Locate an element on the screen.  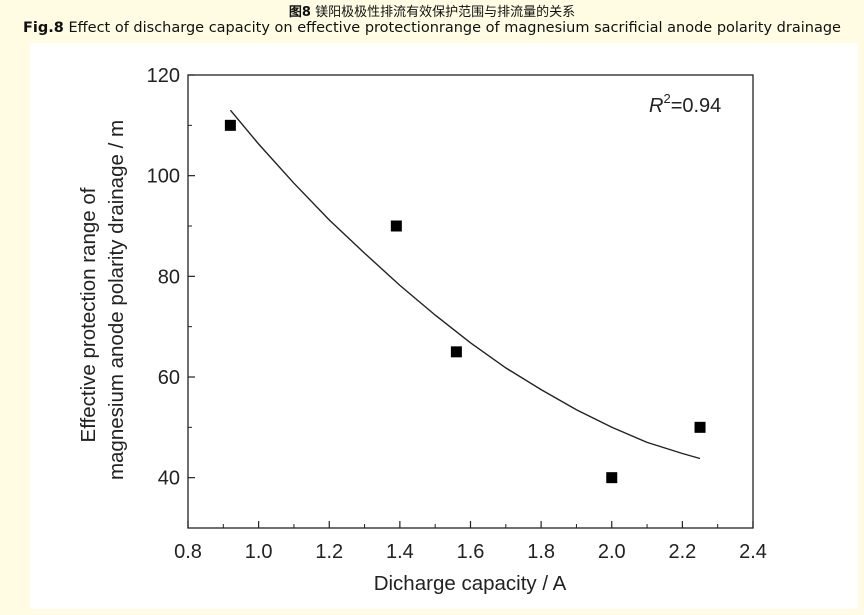
y-axis-title-line1: Effective protection range of is located at coordinates (88, 314).